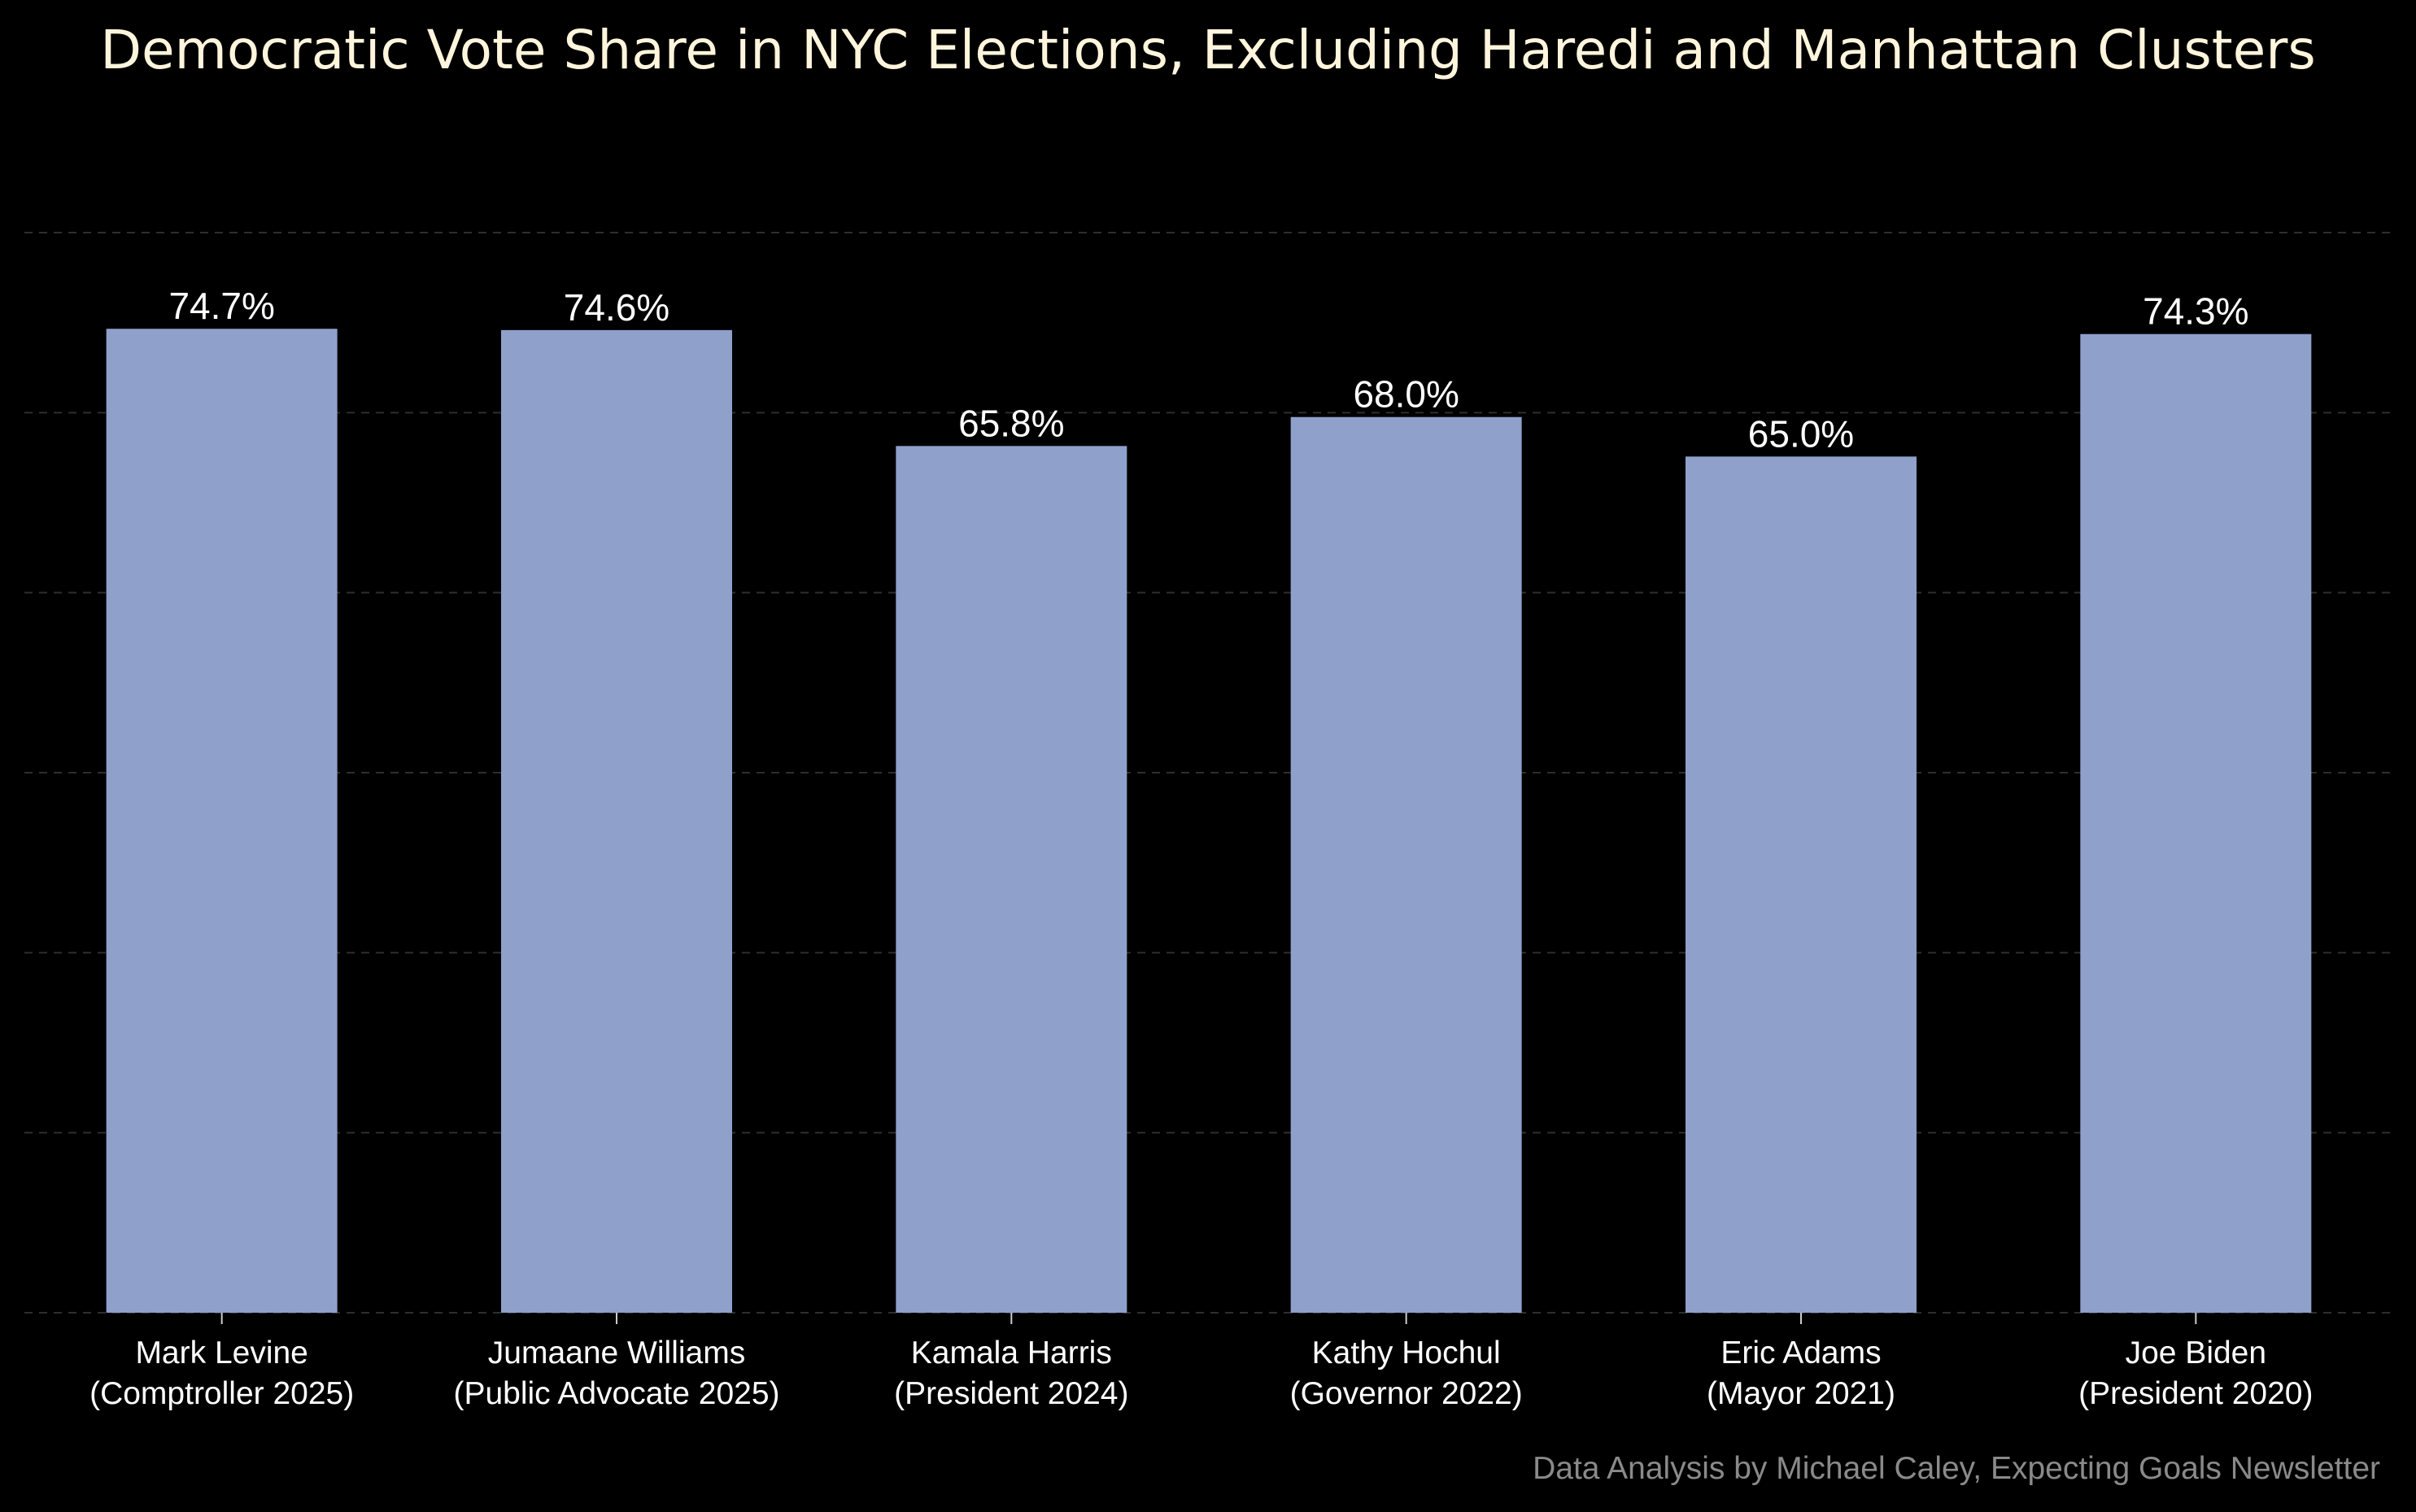 This screenshot has width=2416, height=1512. What do you see at coordinates (221, 306) in the screenshot?
I see `value-label-0: 74.7%` at bounding box center [221, 306].